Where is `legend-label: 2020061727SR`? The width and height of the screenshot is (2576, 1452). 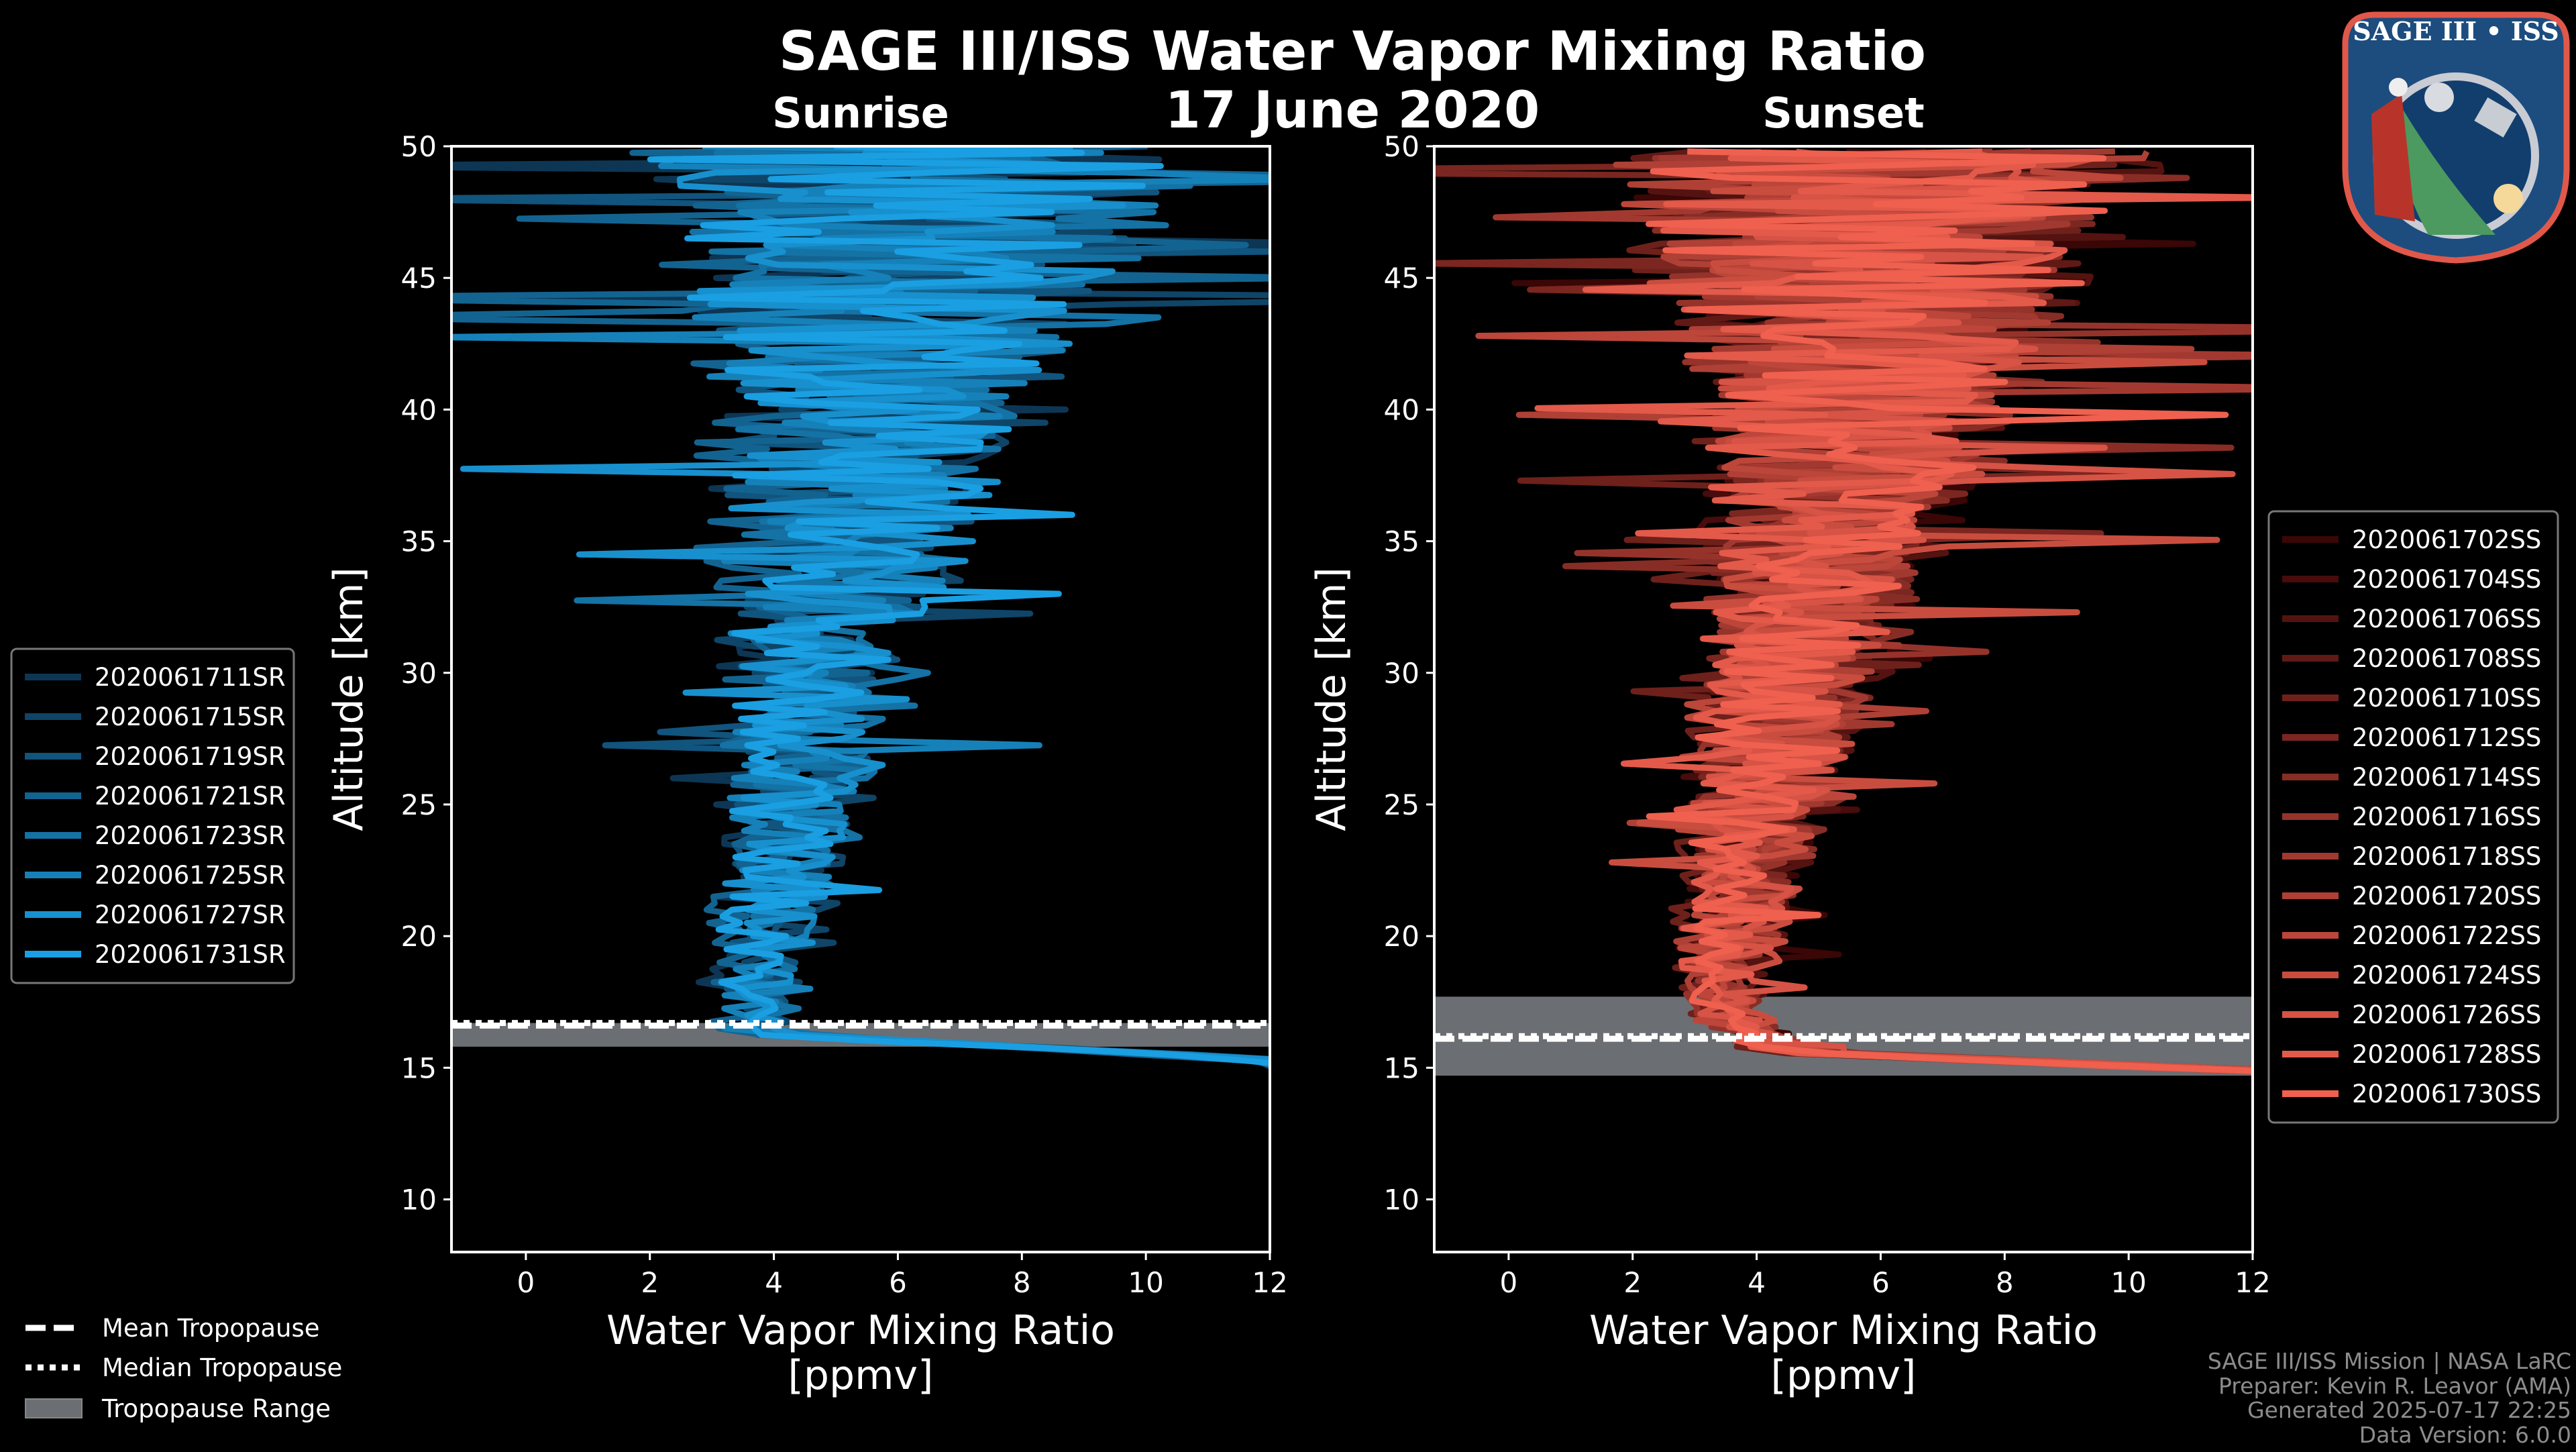
legend-label: 2020061727SR is located at coordinates (190, 915).